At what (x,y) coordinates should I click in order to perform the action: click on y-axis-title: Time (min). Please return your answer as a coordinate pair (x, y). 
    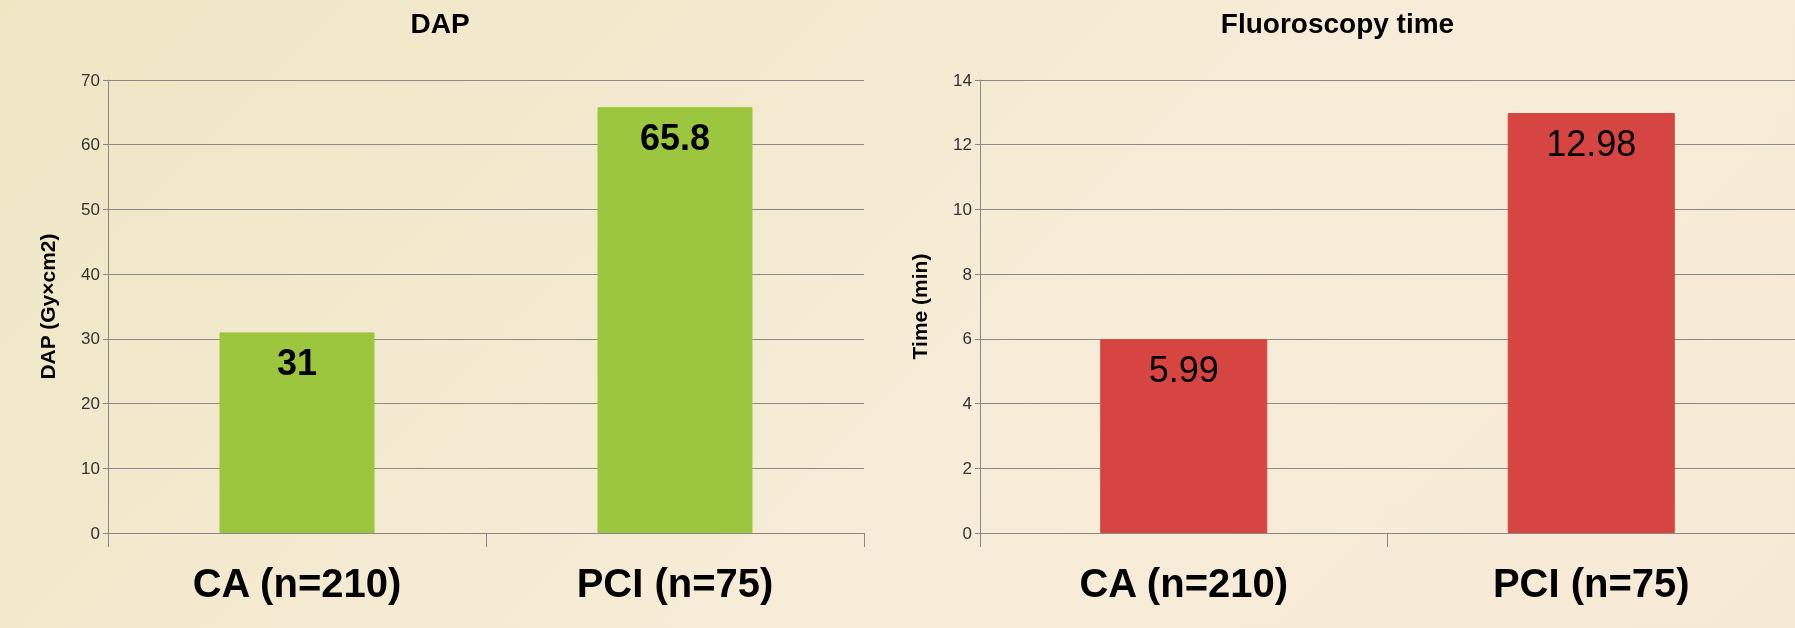
    Looking at the image, I should click on (919, 306).